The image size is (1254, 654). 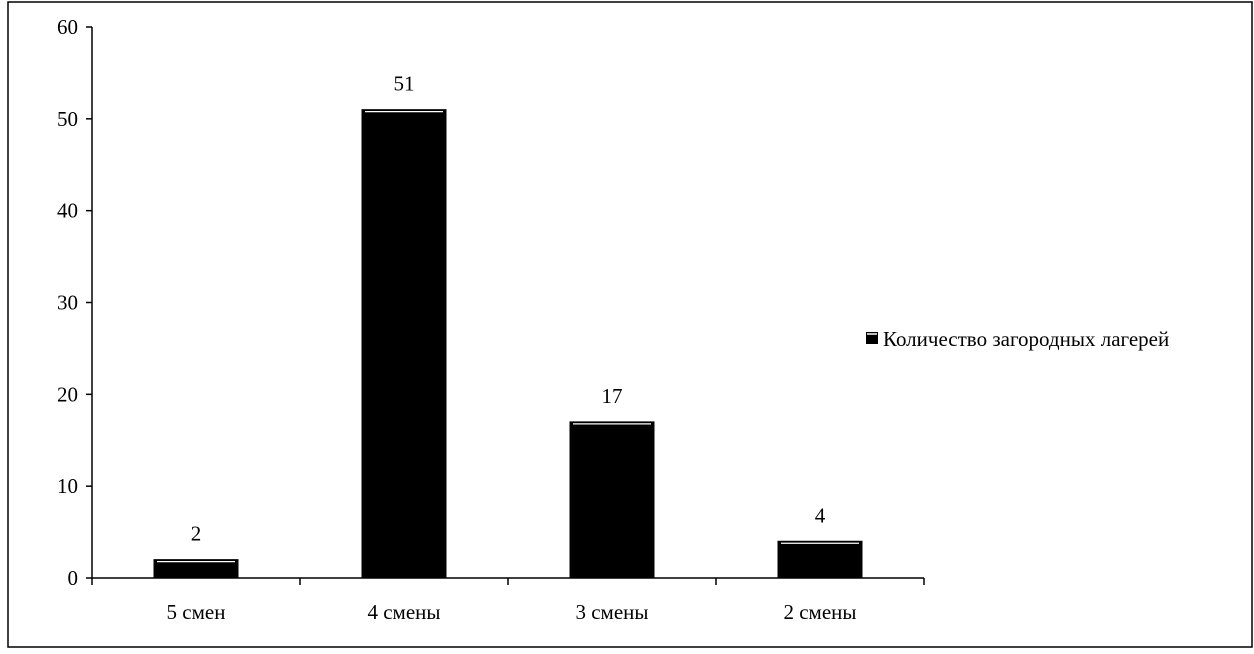 What do you see at coordinates (196, 534) in the screenshot?
I see `data-label: 2` at bounding box center [196, 534].